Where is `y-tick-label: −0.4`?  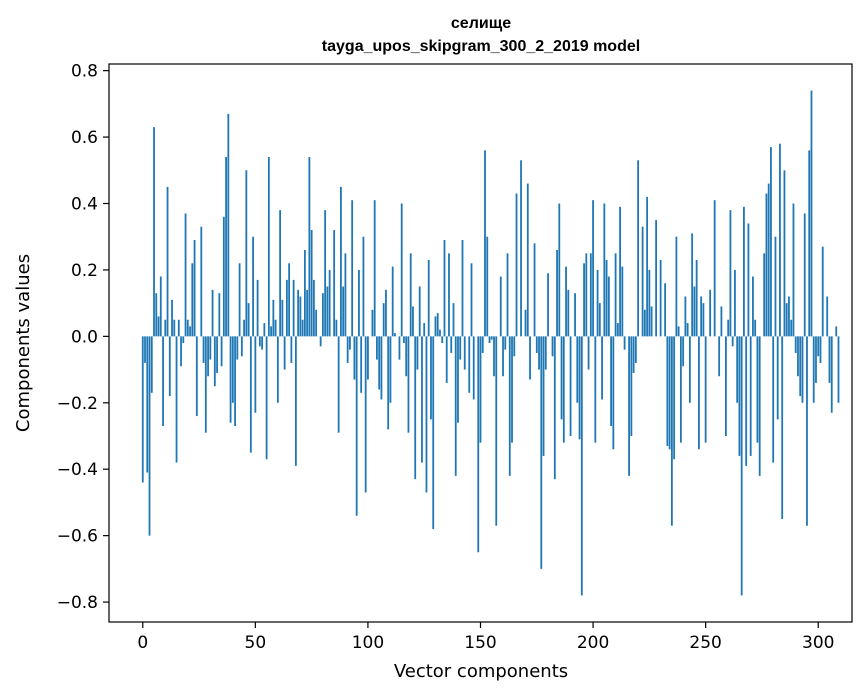 y-tick-label: −0.4 is located at coordinates (77, 470).